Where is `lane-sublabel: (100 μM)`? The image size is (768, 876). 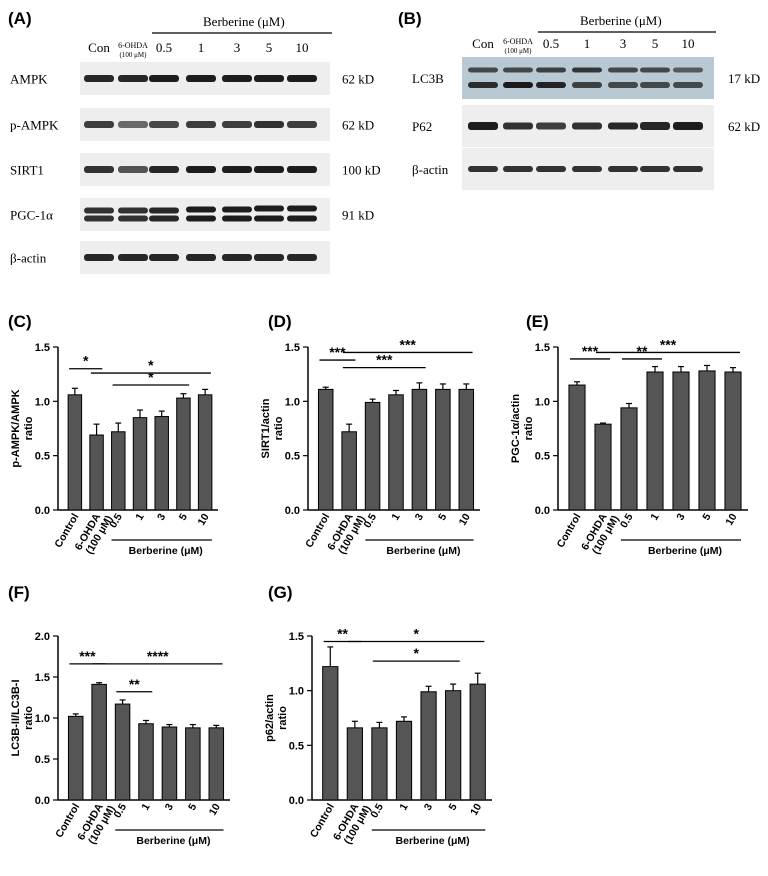
lane-sublabel: (100 μM) is located at coordinates (134, 55).